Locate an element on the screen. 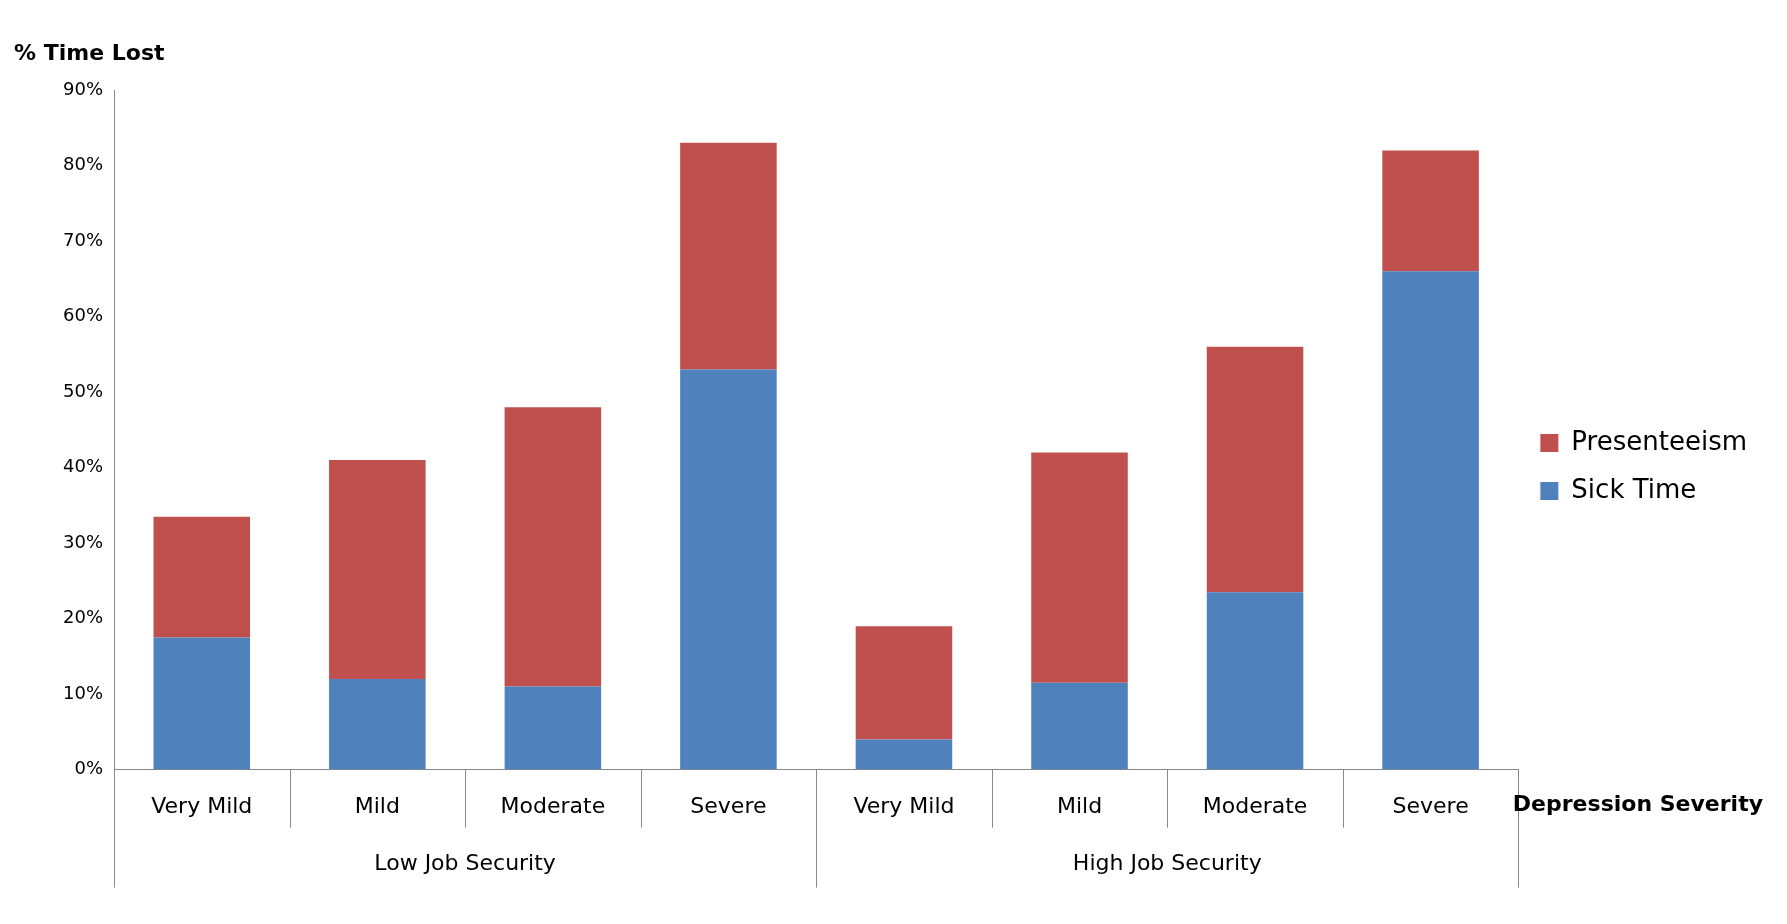  y-tick-label: 40% is located at coordinates (83, 466).